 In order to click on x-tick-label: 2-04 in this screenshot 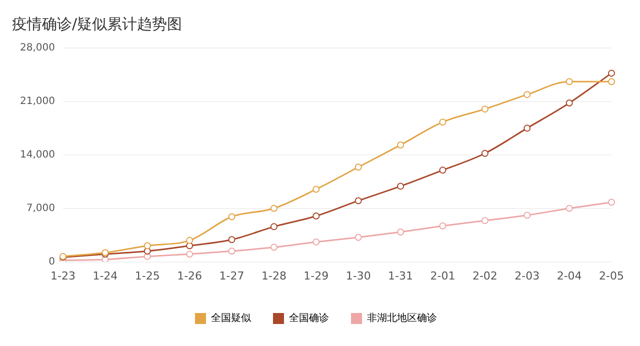, I will do `click(569, 275)`.